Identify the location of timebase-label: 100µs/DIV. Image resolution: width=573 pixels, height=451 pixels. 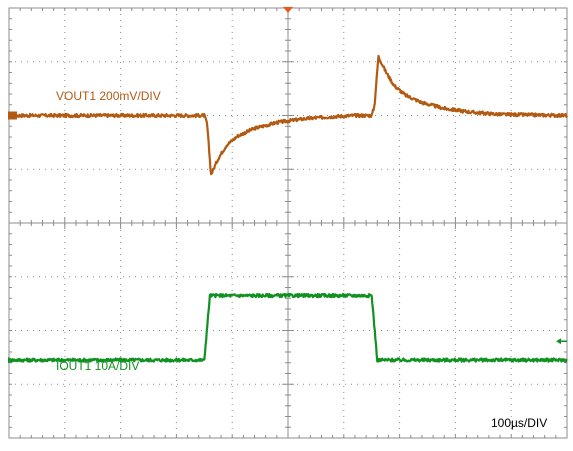
(519, 423).